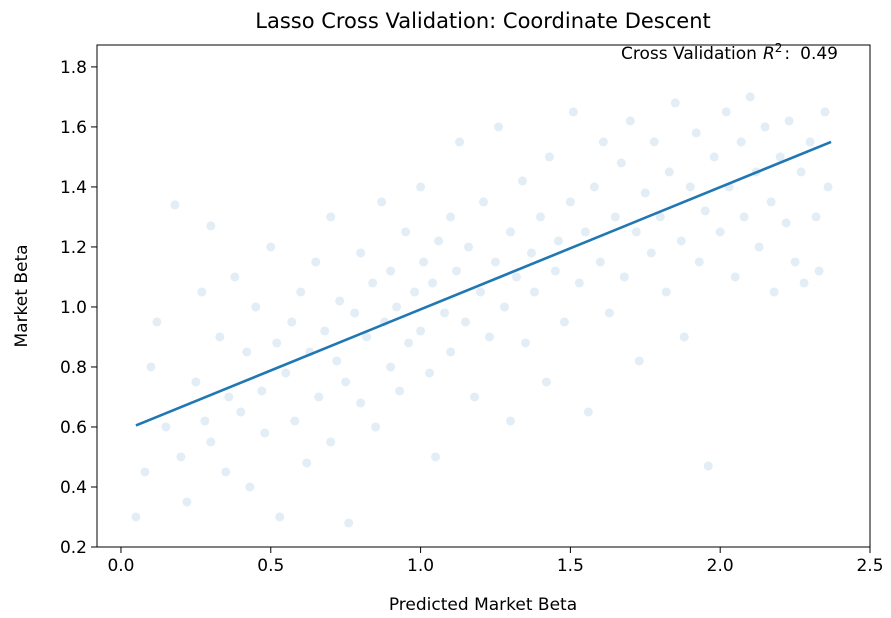  I want to click on y-axis-label: Market Beta, so click(22, 295).